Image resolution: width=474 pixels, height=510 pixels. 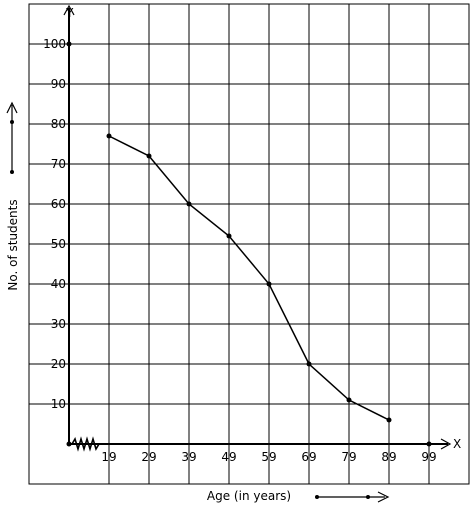 What do you see at coordinates (308, 457) in the screenshot?
I see `x-tick-label: 69` at bounding box center [308, 457].